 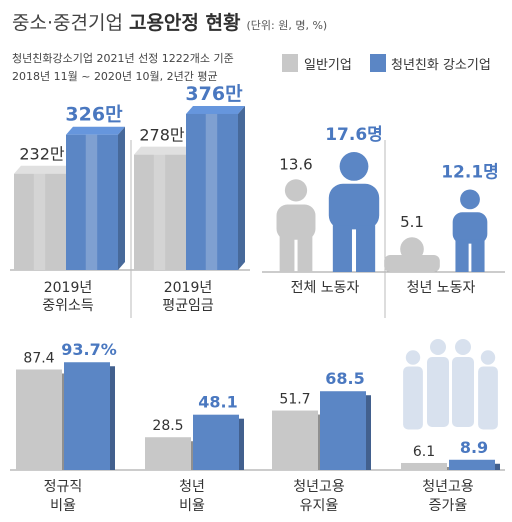 What do you see at coordinates (441, 65) in the screenshot?
I see `legend-label-youth: 청년친화 강소기업` at bounding box center [441, 65].